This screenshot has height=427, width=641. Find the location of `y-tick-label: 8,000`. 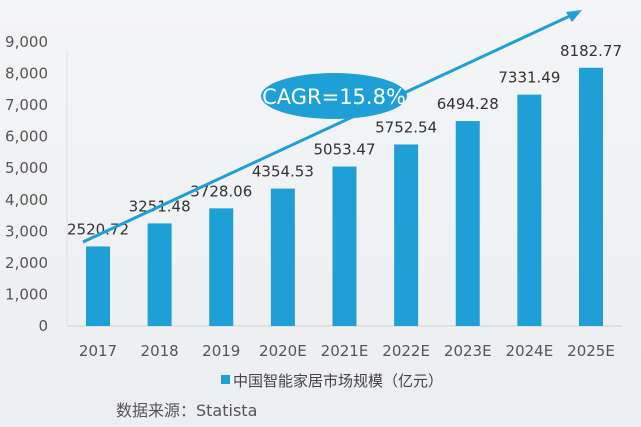

y-tick-label: 8,000 is located at coordinates (26, 74).